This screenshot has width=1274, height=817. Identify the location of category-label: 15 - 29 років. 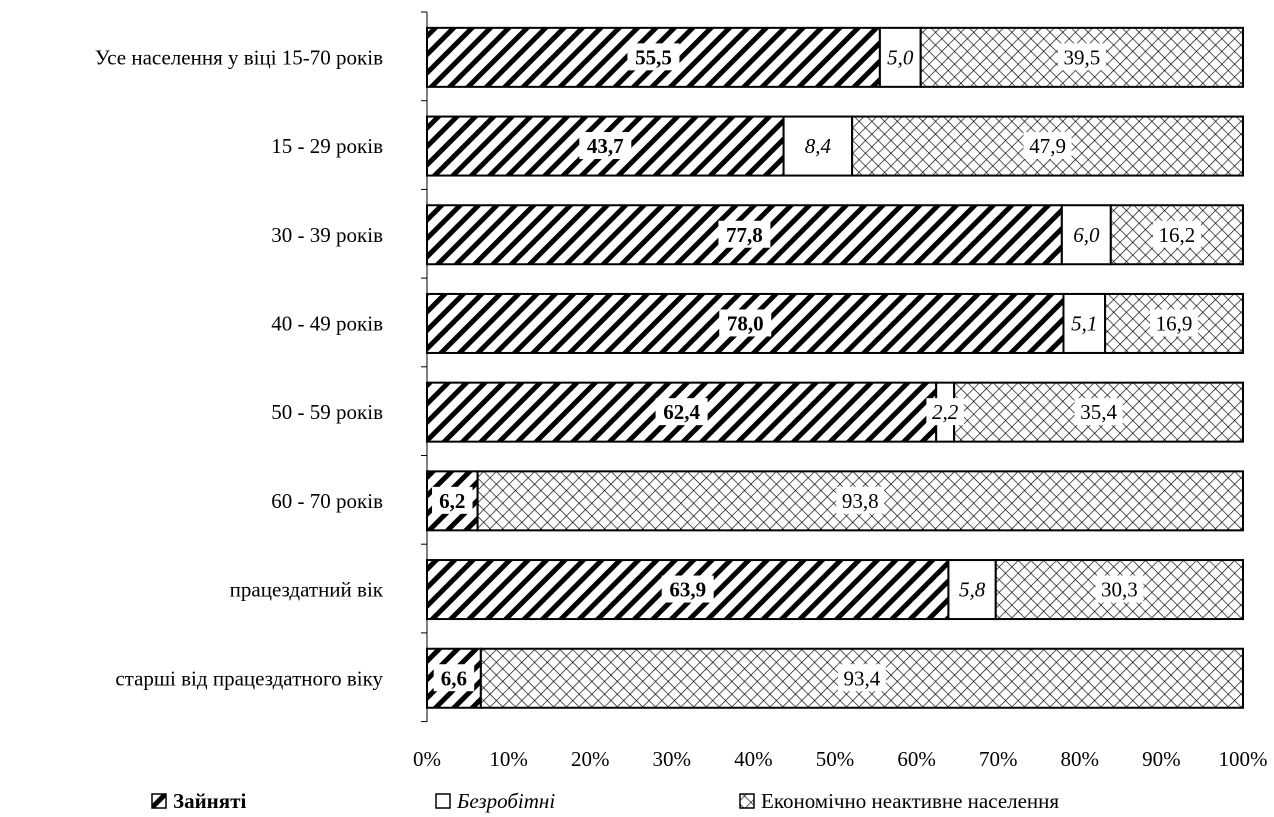
(327, 146).